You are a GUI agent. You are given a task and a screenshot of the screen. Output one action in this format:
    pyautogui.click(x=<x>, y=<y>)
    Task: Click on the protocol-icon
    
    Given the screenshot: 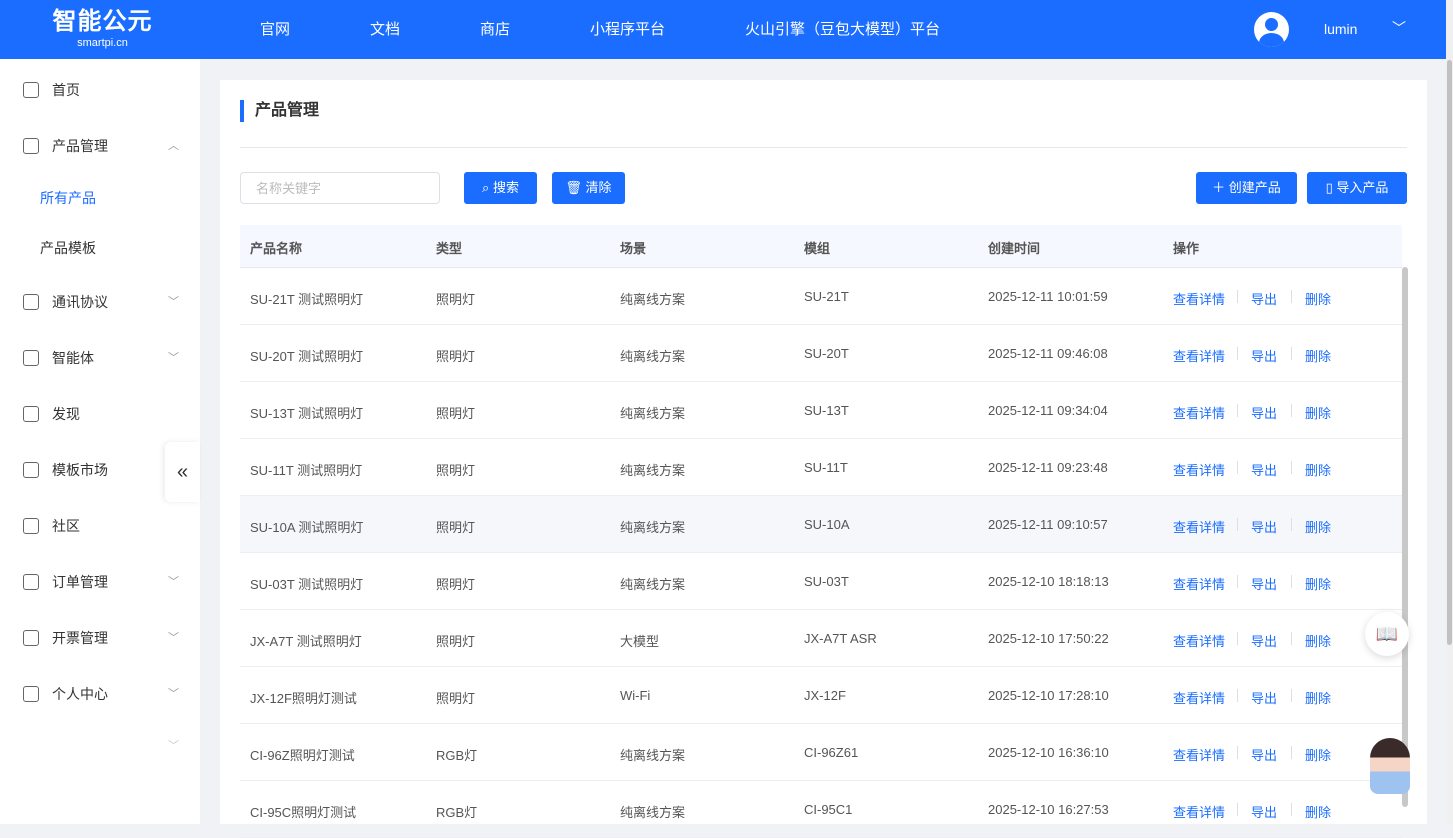 What is the action you would take?
    pyautogui.click(x=31, y=302)
    